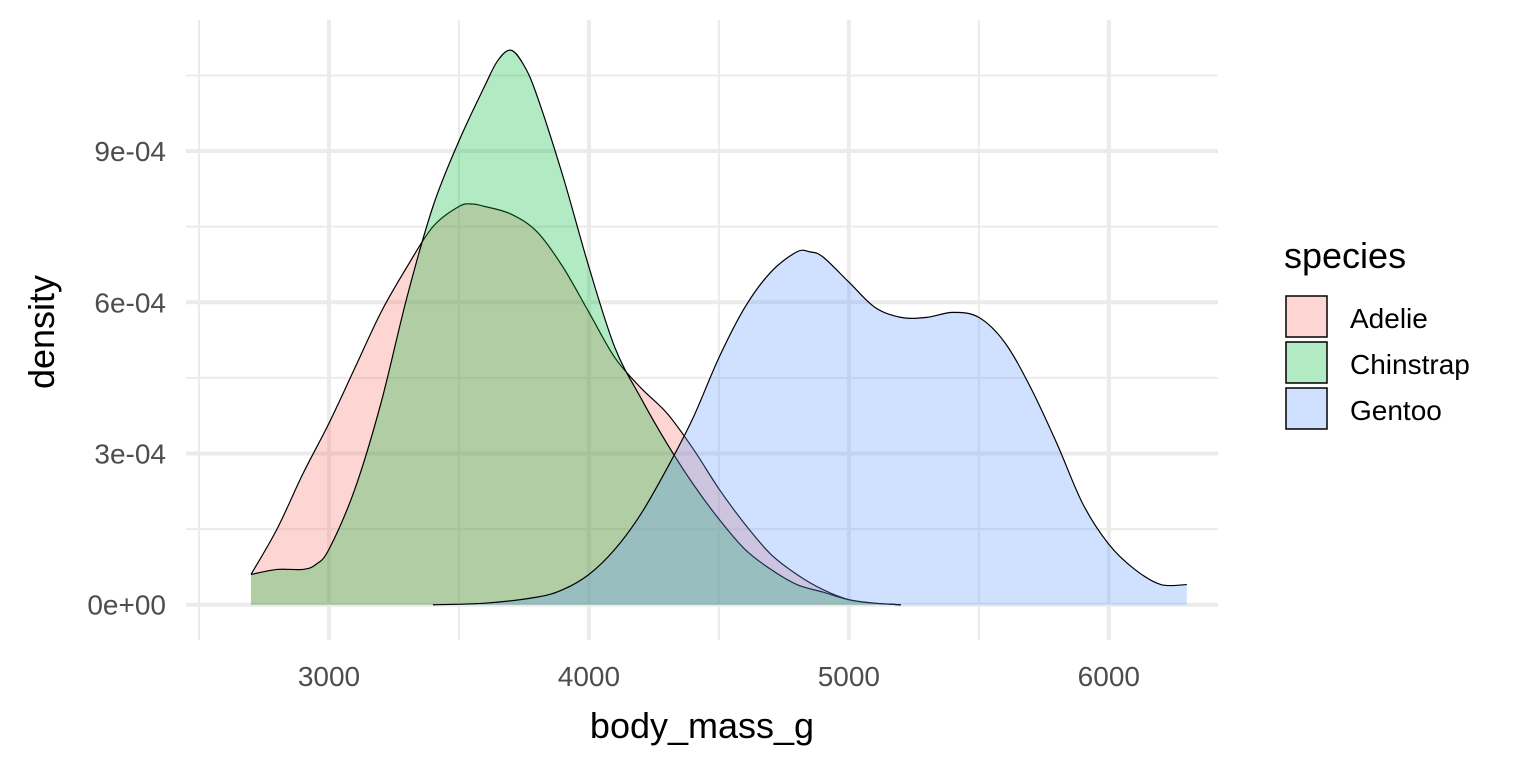 This screenshot has height=768, width=1536. I want to click on y-axis-title: density, so click(41, 332).